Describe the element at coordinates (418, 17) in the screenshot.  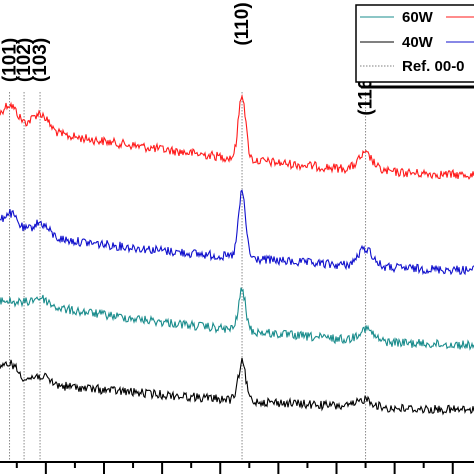
I see `legend-label-0: 60W` at that location.